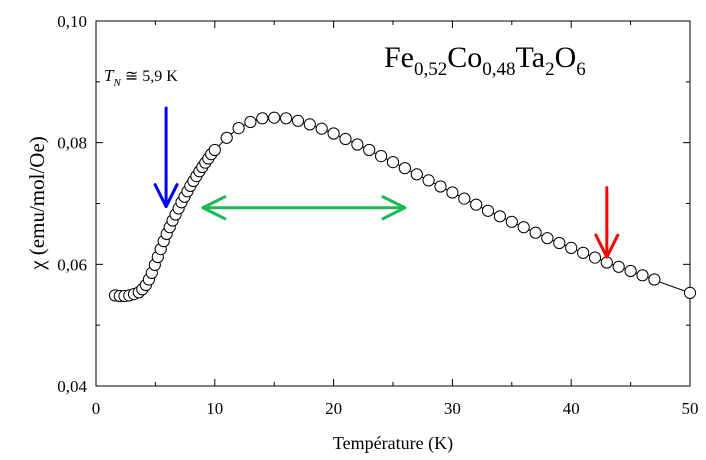 The width and height of the screenshot is (706, 460). Describe the element at coordinates (37, 203) in the screenshot. I see `y-axis-label: χ (emu/mol/Oe)` at that location.